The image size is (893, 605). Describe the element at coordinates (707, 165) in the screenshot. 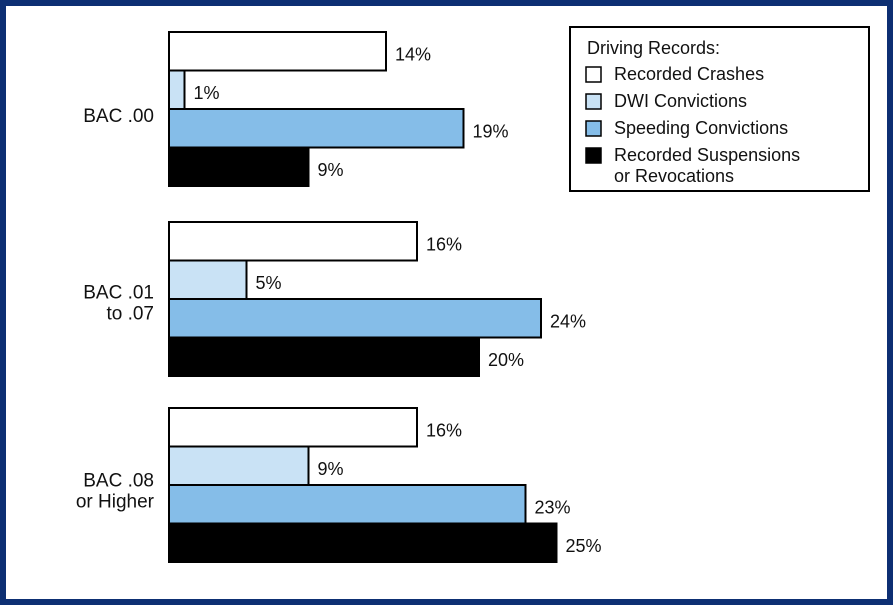

I see `legend-entry: Recorded Suspensions or Revocations` at that location.